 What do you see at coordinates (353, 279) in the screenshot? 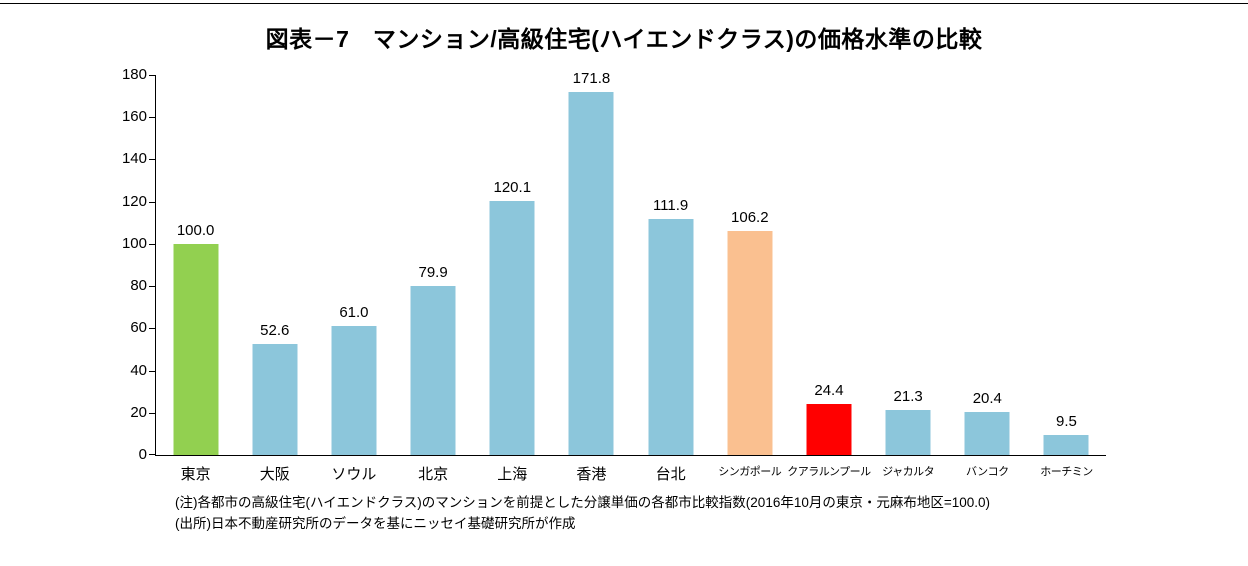
I see `bar-column: 61.0 ソウル` at bounding box center [353, 279].